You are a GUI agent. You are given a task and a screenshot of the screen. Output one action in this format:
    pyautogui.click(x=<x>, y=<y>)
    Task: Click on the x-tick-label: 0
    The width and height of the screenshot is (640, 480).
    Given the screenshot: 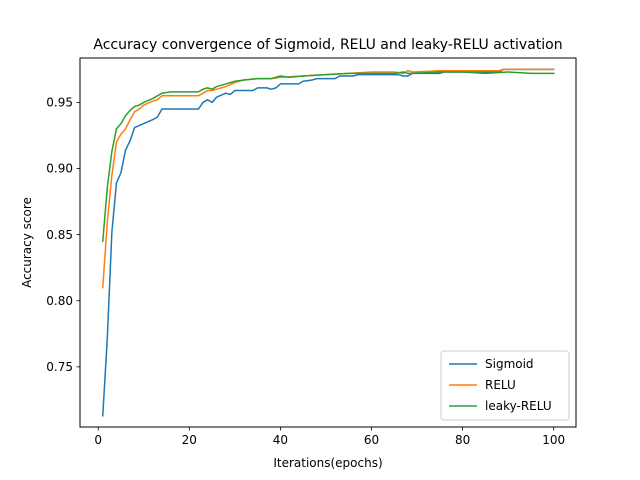 What is the action you would take?
    pyautogui.click(x=98, y=440)
    